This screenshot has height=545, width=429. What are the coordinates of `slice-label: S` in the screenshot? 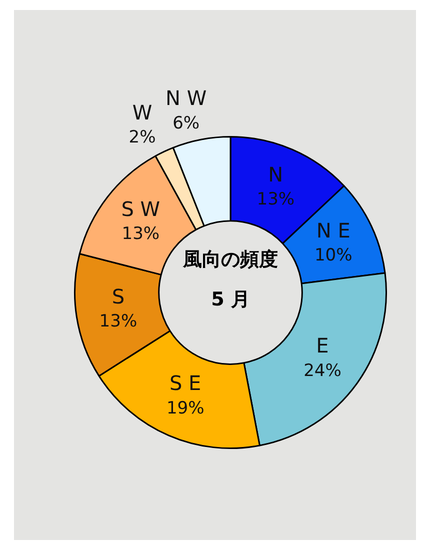 It's located at (118, 296).